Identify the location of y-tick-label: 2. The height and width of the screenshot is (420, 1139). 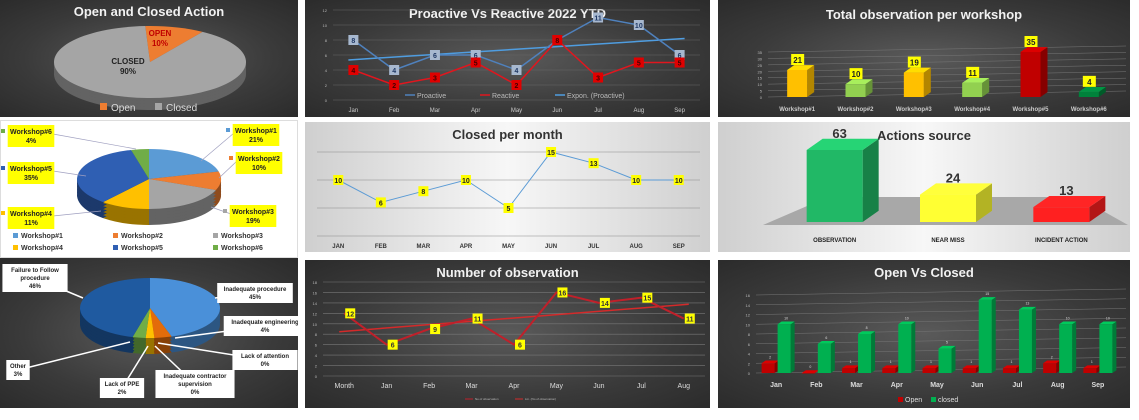
(749, 363).